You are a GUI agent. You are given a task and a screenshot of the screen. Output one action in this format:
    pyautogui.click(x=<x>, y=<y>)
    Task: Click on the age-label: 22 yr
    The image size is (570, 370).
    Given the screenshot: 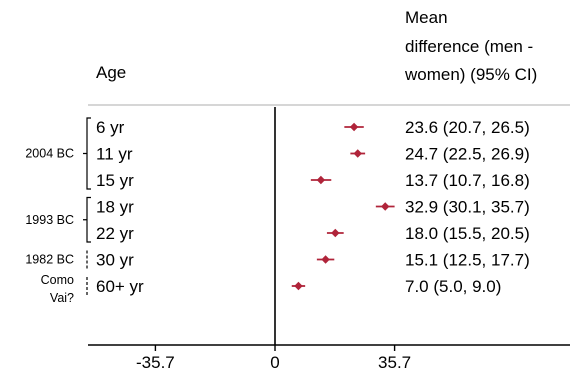 What is the action you would take?
    pyautogui.click(x=115, y=233)
    